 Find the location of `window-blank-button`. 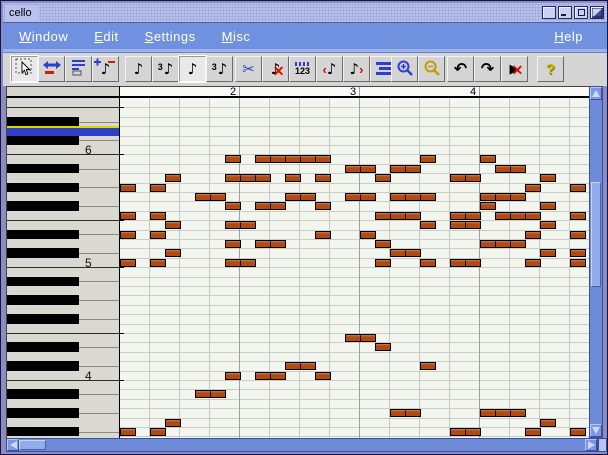

window-blank-button is located at coordinates (549, 12).